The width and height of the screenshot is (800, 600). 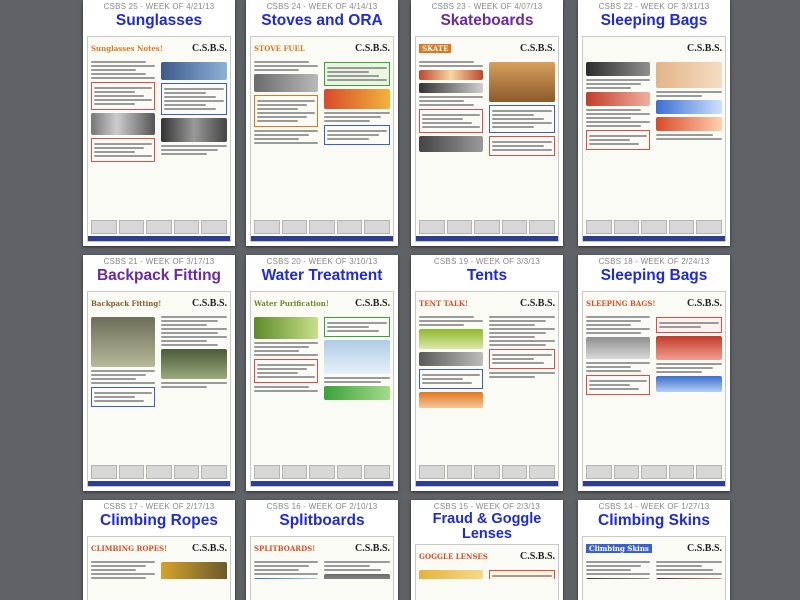 What do you see at coordinates (451, 144) in the screenshot?
I see `longboard-photo` at bounding box center [451, 144].